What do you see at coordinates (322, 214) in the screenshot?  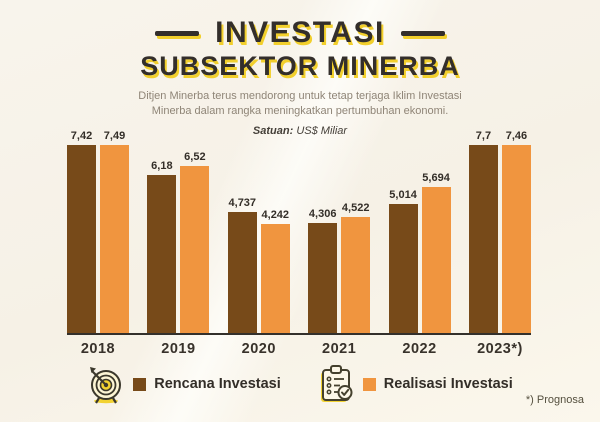 I see `bar-value-label: 4,306` at bounding box center [322, 214].